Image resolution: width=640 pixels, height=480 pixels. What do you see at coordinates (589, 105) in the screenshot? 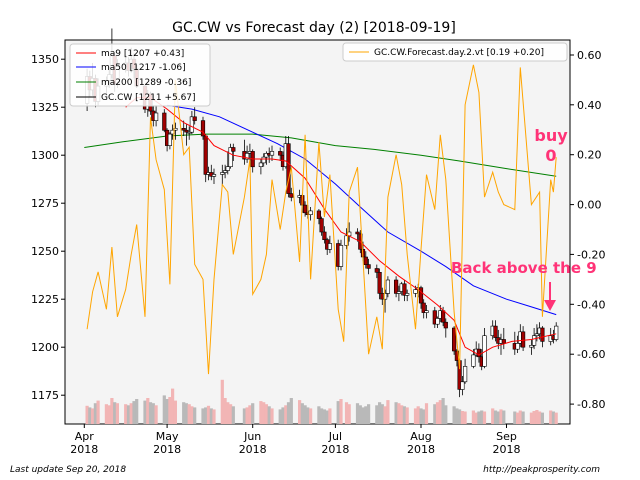
I see `right-tick-label: 0.40` at bounding box center [589, 105].